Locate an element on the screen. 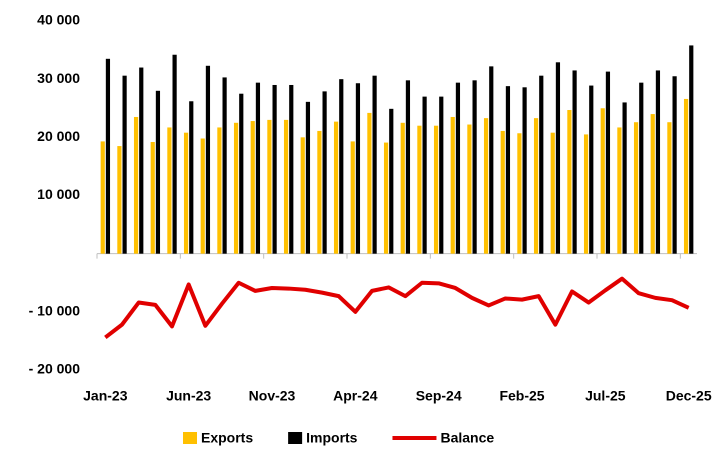 The image size is (721, 470). x-tick-label: Jan-23 is located at coordinates (105, 396).